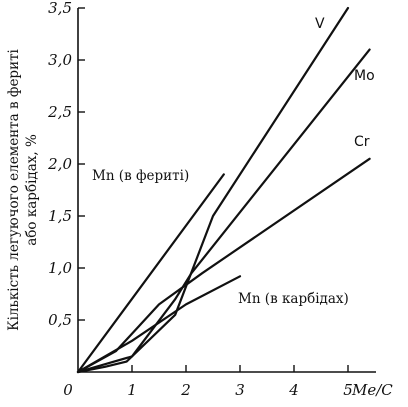 Image resolution: width=408 pixels, height=407 pixels. Describe the element at coordinates (348, 390) in the screenshot. I see `x-tick-label-5: 5` at that location.